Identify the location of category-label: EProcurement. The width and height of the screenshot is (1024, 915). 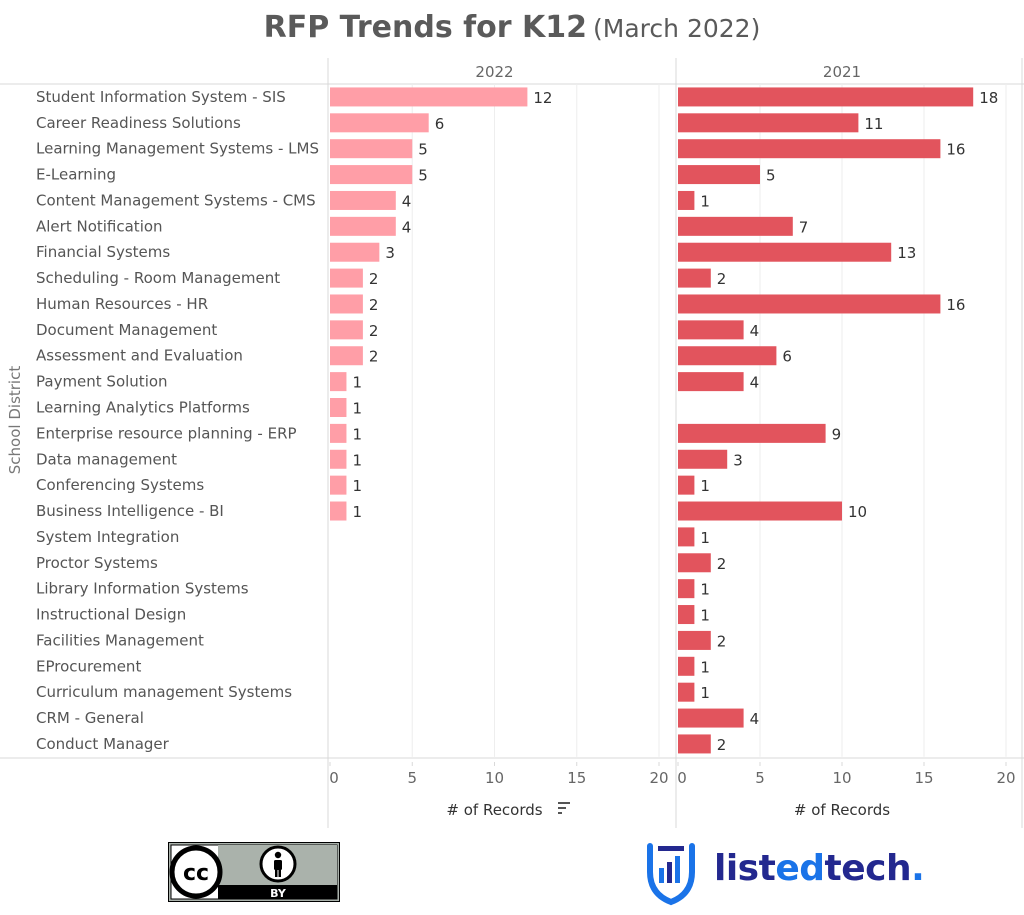
(88, 666).